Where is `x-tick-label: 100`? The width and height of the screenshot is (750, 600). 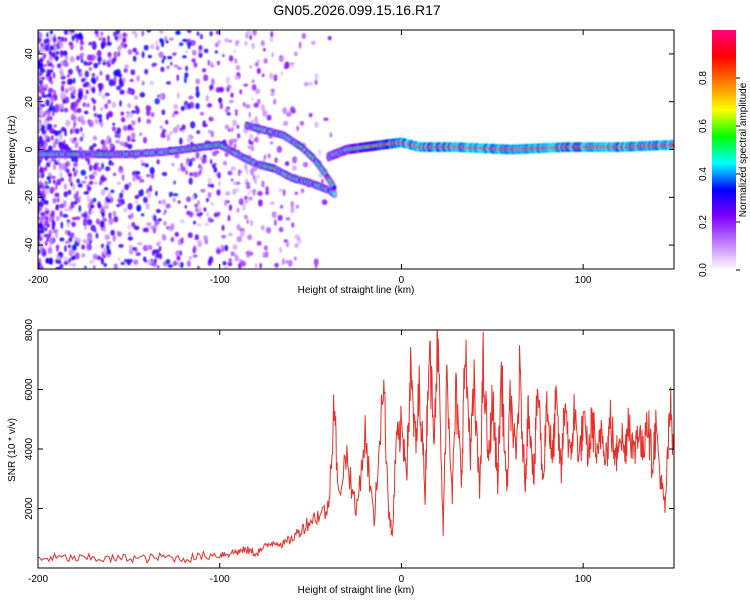 x-tick-label: 100 is located at coordinates (583, 579).